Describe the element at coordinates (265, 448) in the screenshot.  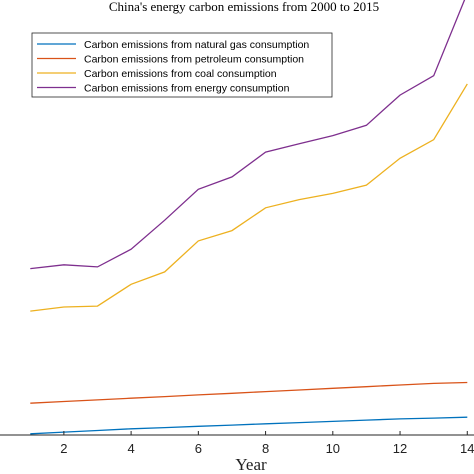
I see `x-tick-label: 8` at that location.